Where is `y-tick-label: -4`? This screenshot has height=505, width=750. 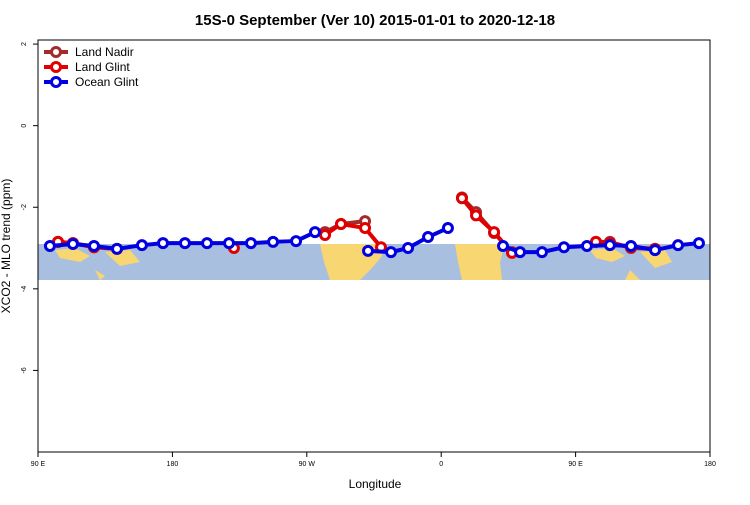 y-tick-label: -4 is located at coordinates (24, 289).